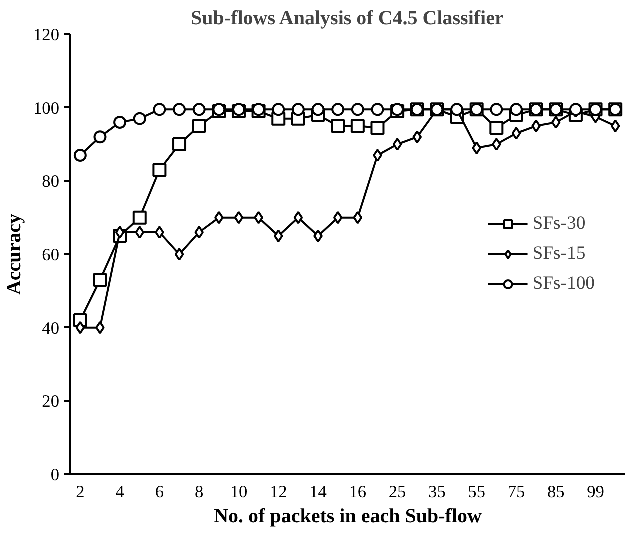  Describe the element at coordinates (517, 492) in the screenshot. I see `x-tick-label: 75` at that location.